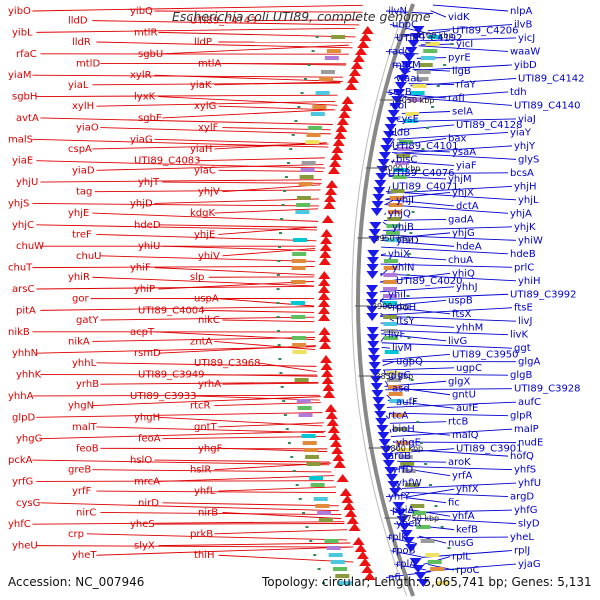  I want to click on reverse-gene-label: yhjQ, so click(399, 213).